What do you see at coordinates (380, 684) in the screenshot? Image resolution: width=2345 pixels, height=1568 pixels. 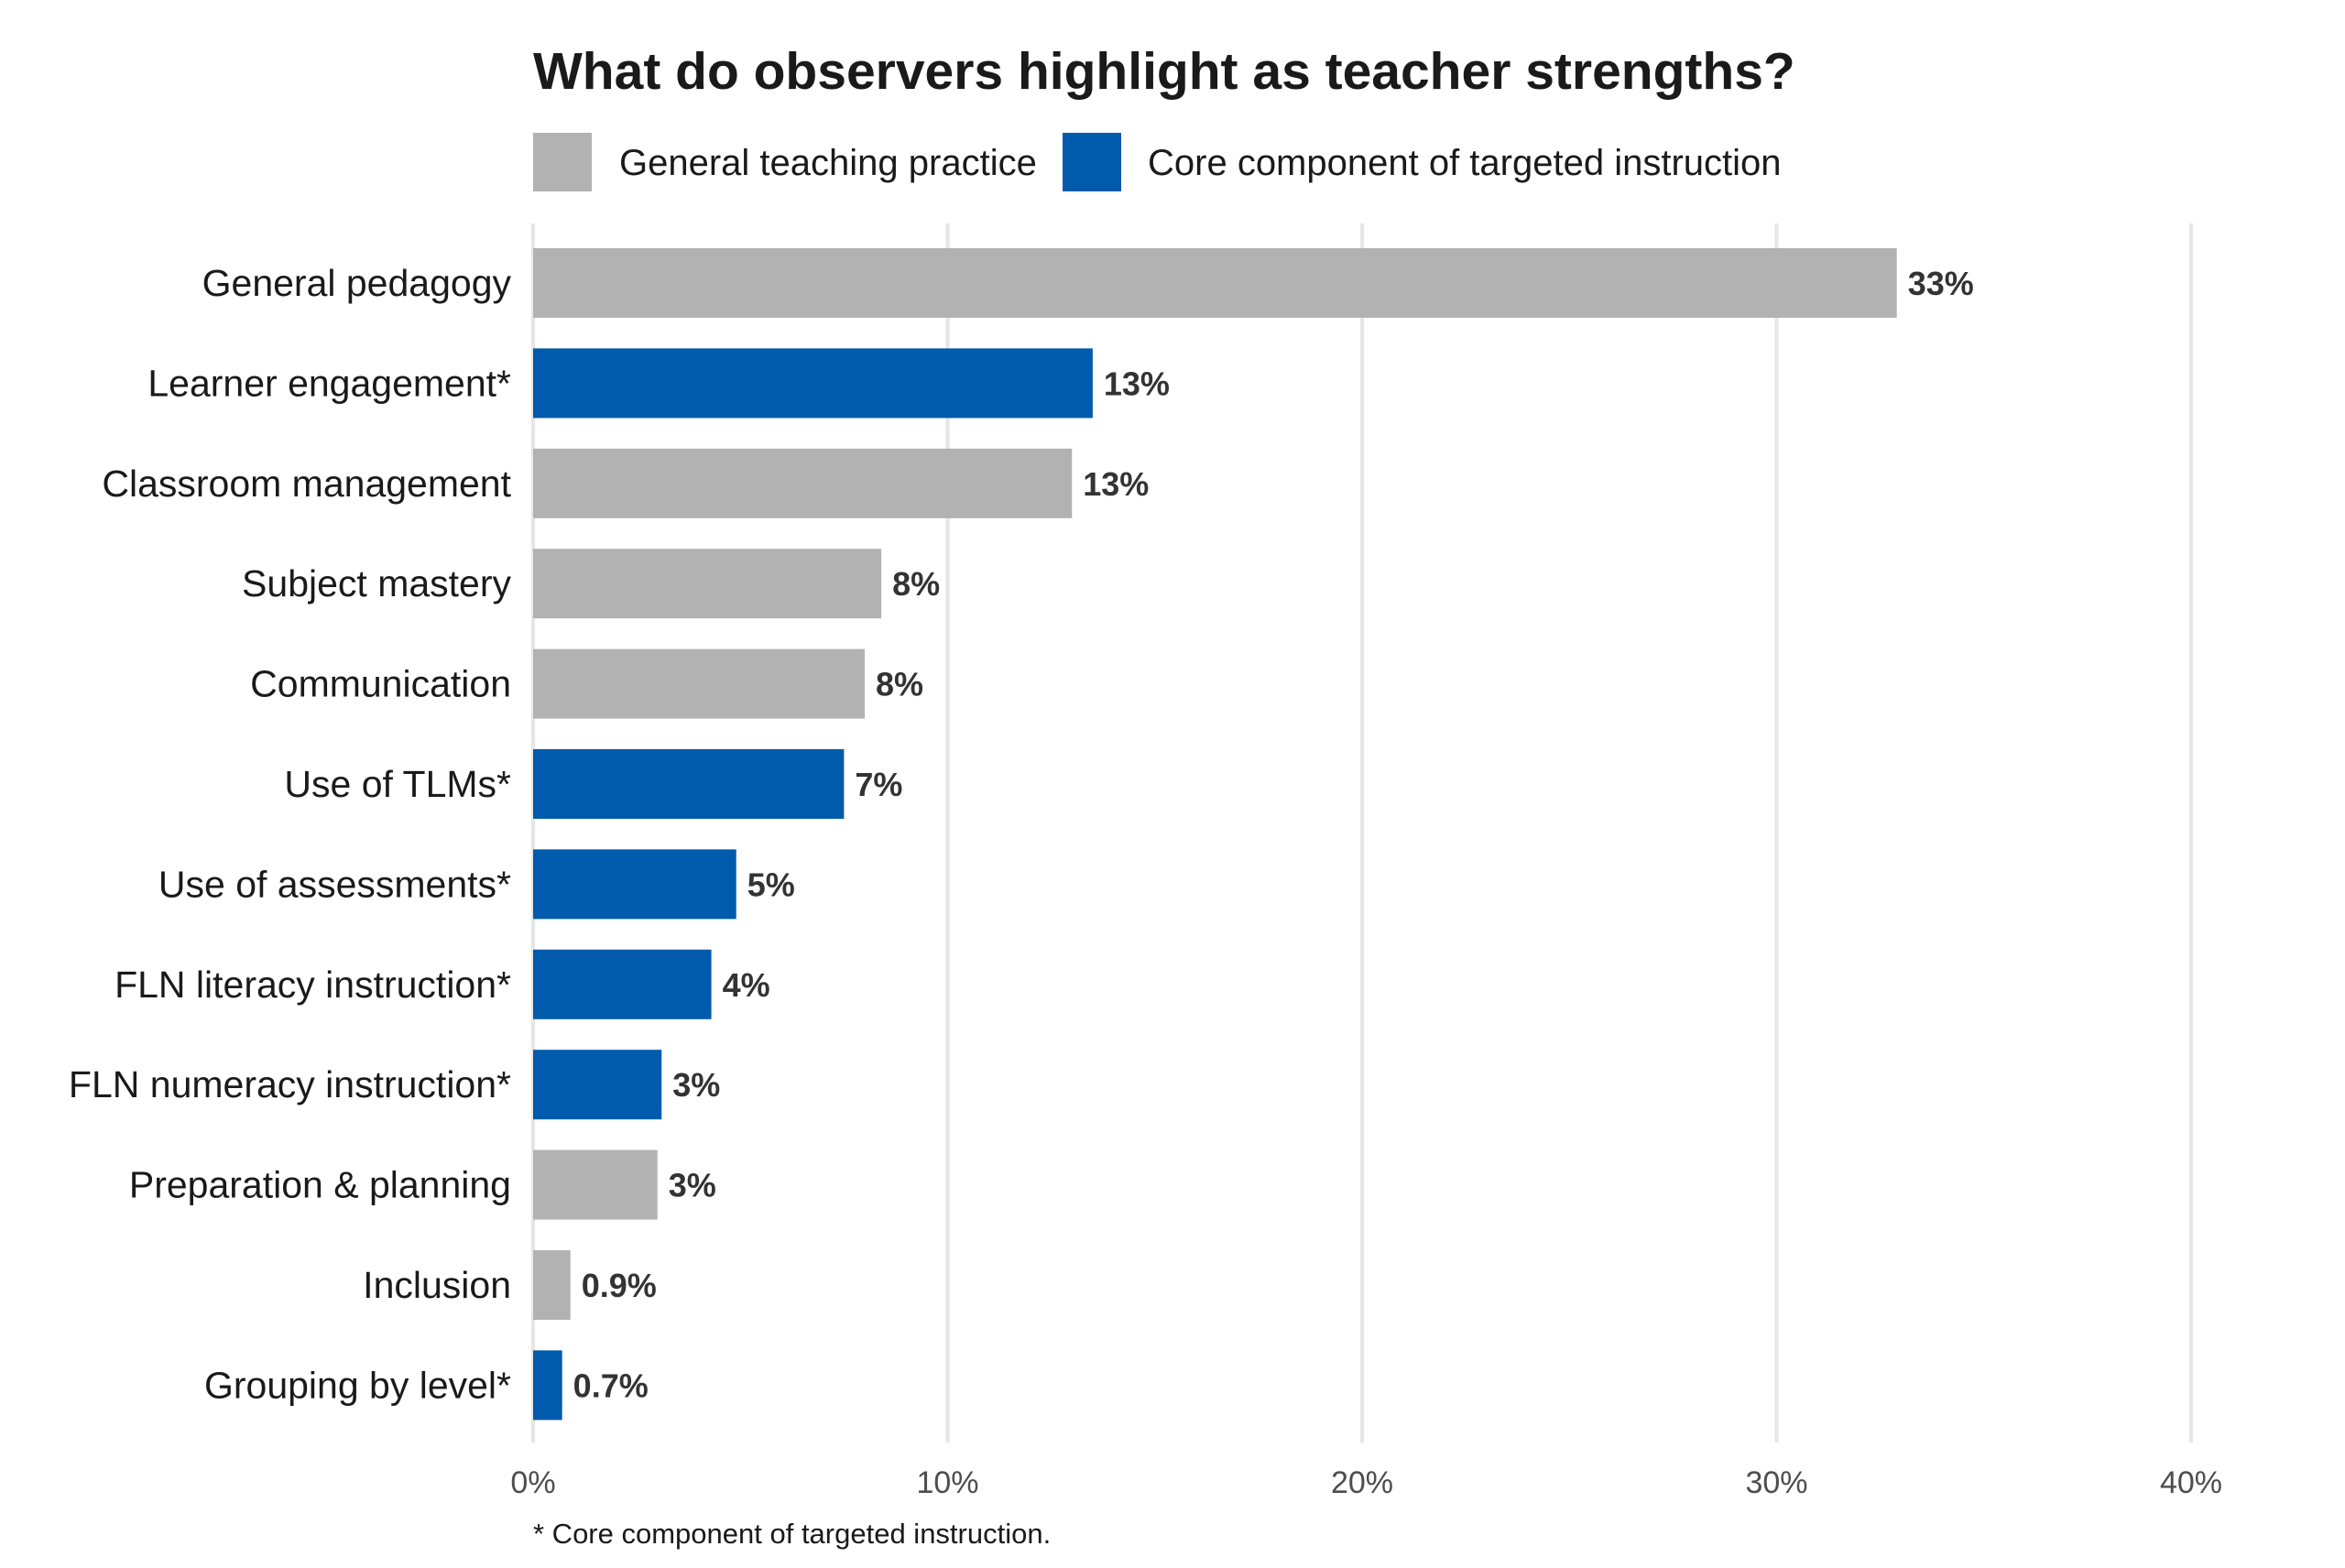 I see `category-label: Communication` at bounding box center [380, 684].